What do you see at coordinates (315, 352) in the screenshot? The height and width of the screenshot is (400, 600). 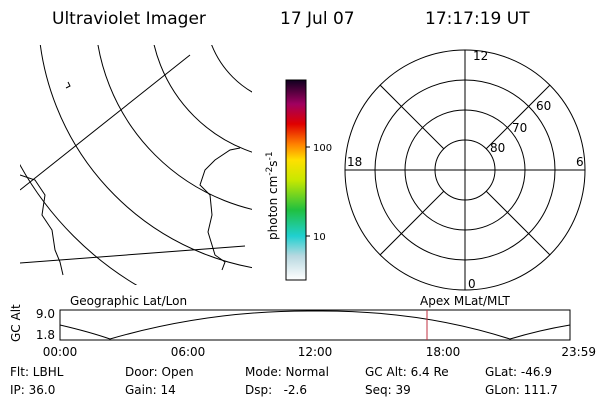 I see `x-tick-label: 12:00` at bounding box center [315, 352].